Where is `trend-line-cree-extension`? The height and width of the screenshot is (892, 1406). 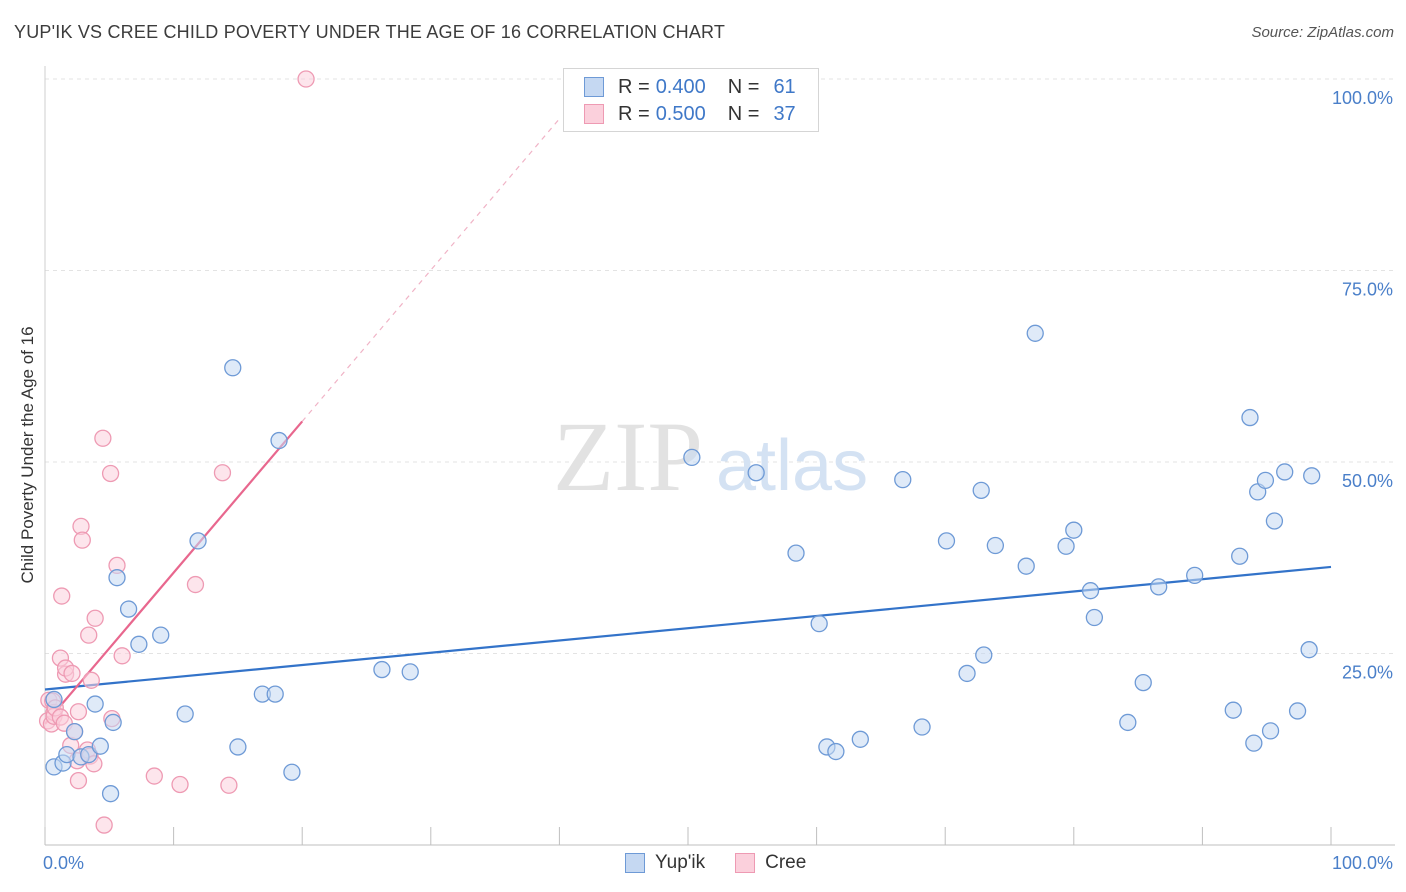 trend-line-cree-extension is located at coordinates (430, 270).